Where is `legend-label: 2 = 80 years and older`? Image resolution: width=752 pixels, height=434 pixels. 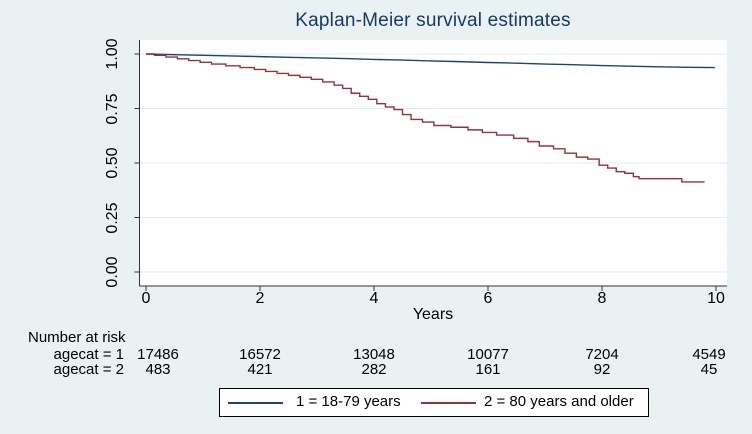
legend-label: 2 = 80 years and older is located at coordinates (559, 401).